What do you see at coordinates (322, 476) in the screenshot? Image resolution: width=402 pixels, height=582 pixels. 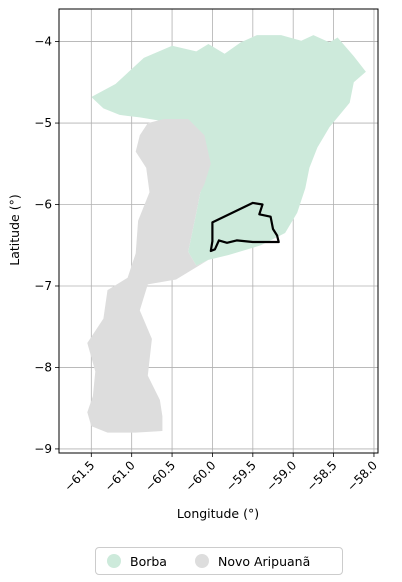 I see `x-tick-label: −58.5` at bounding box center [322, 476].